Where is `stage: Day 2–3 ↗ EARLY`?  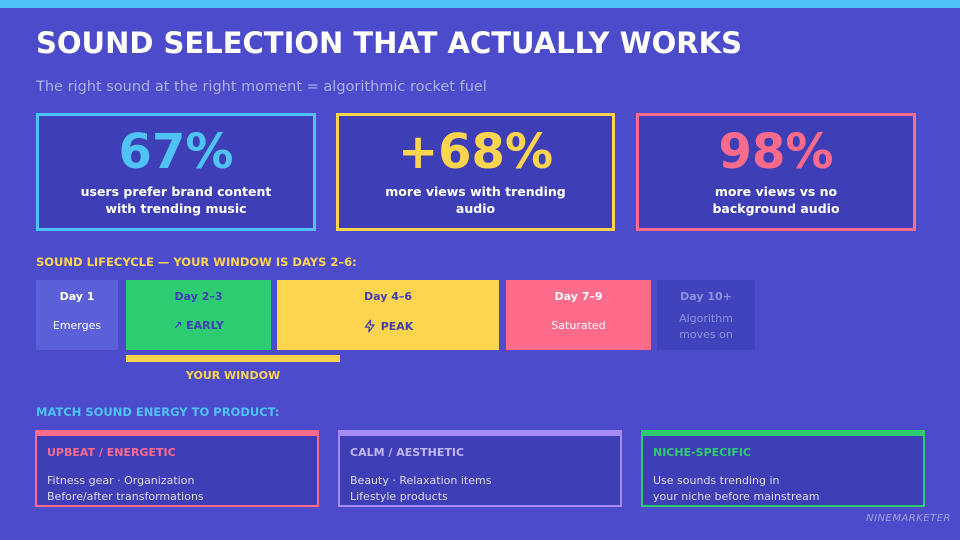
stage: Day 2–3 ↗ EARLY is located at coordinates (198, 315).